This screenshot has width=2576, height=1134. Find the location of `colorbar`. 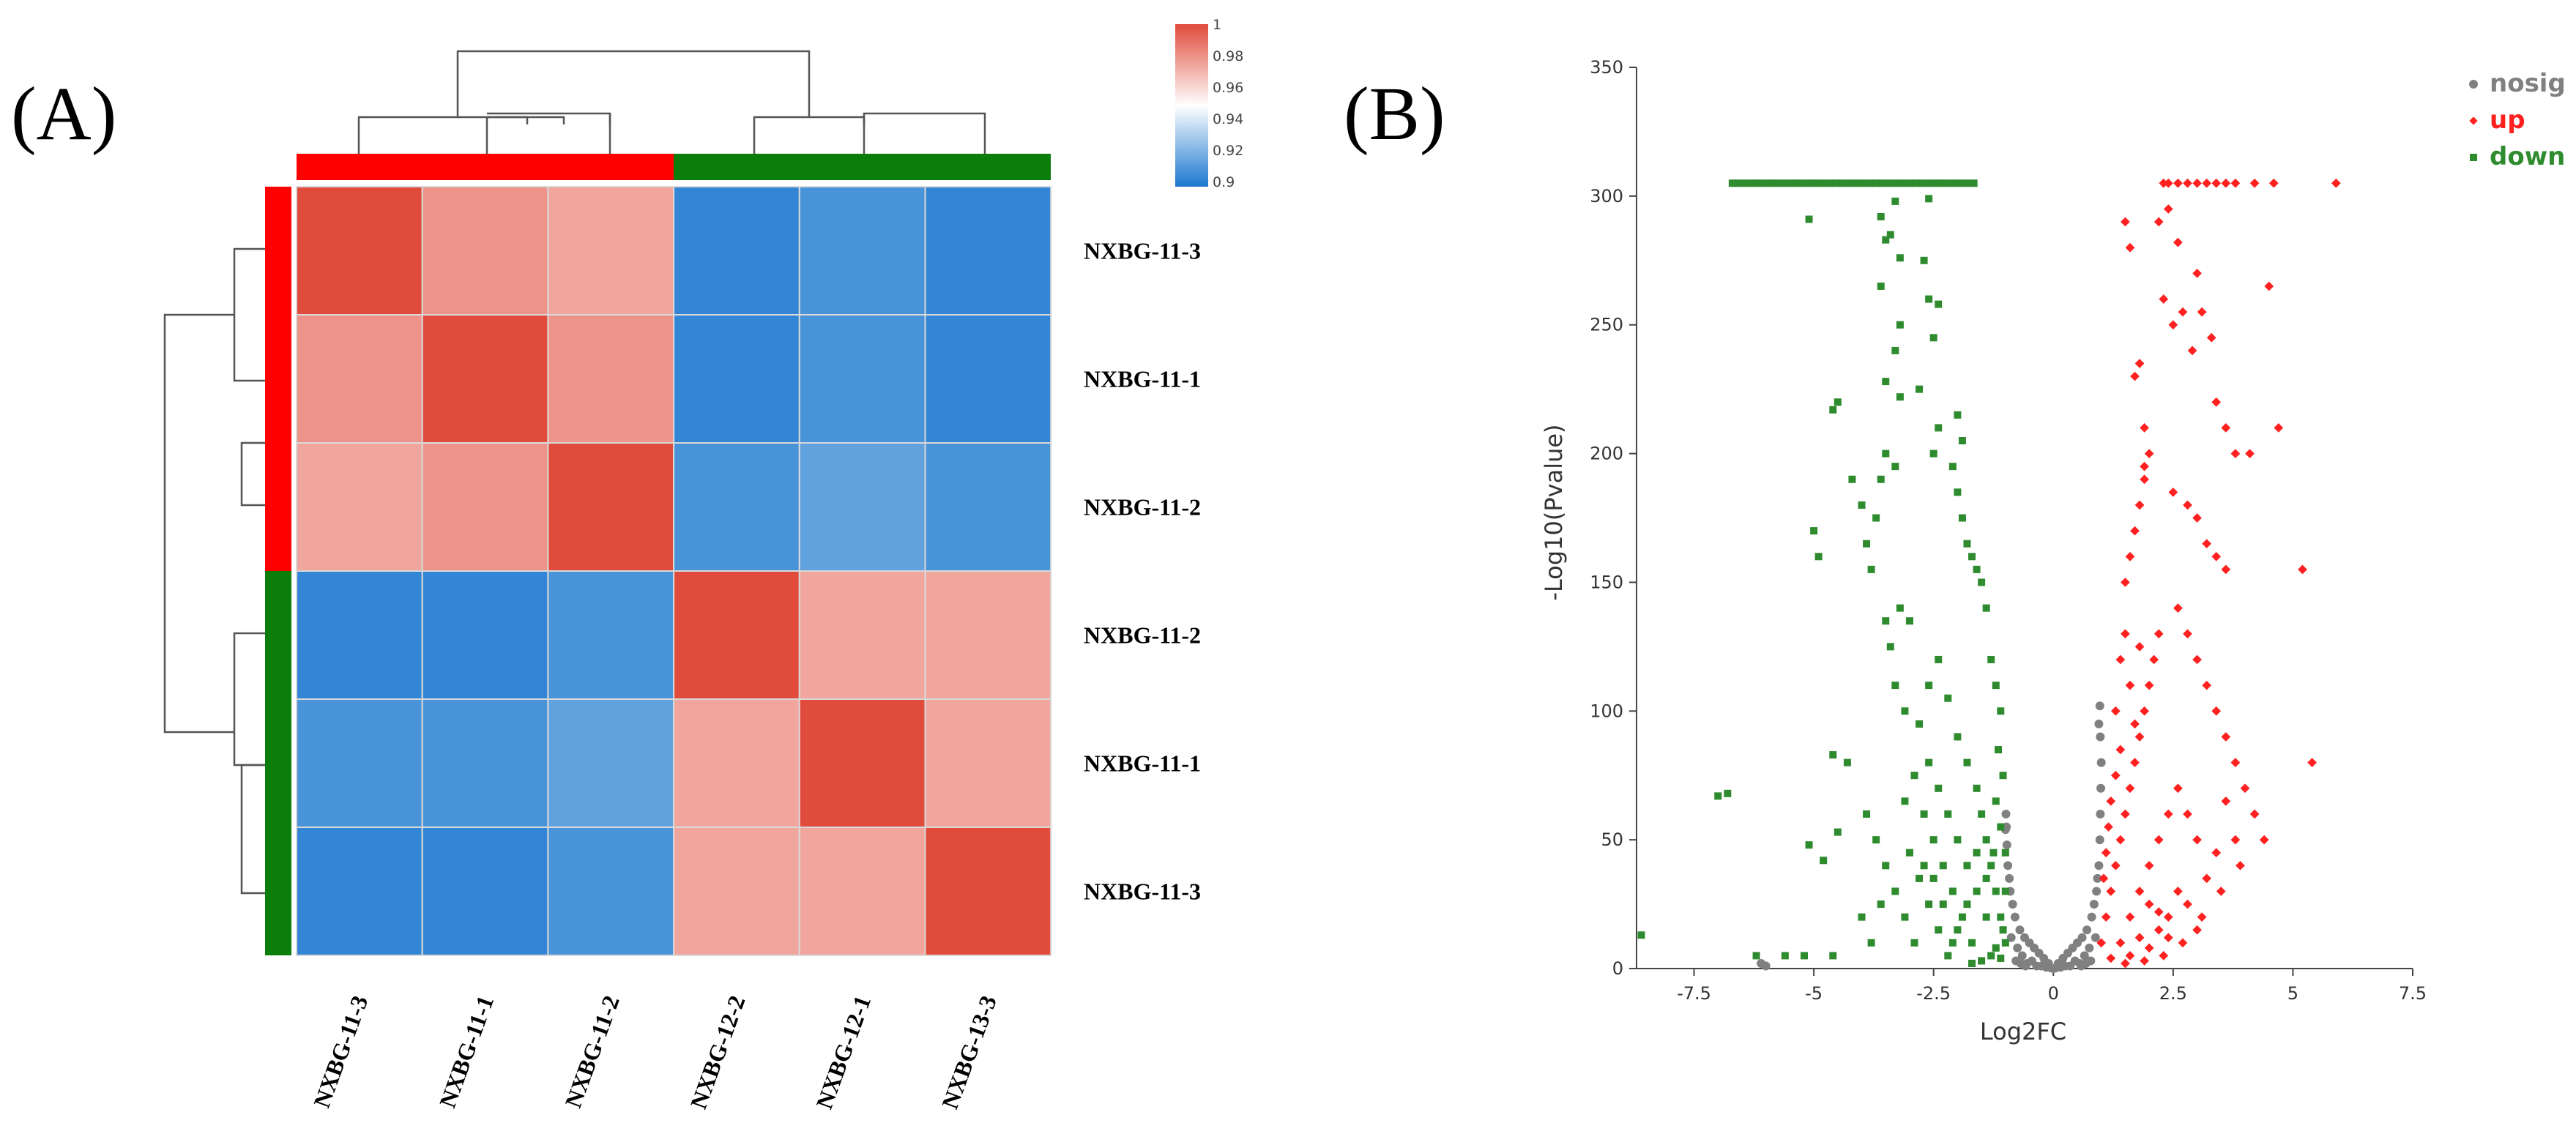

colorbar is located at coordinates (1191, 105).